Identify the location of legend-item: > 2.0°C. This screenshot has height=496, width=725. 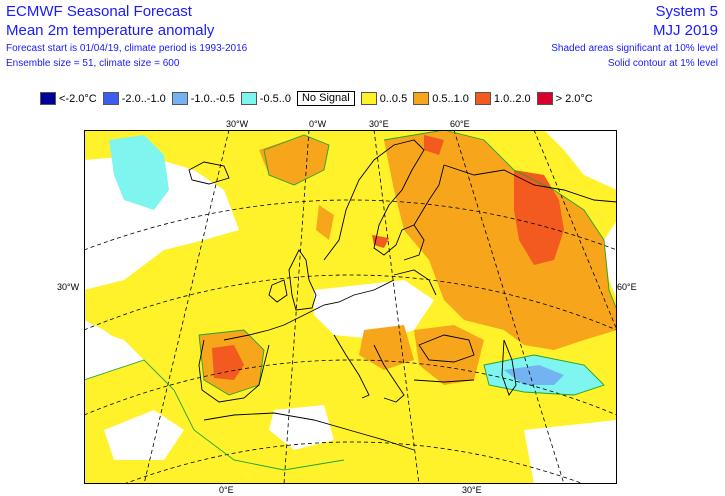
(564, 98).